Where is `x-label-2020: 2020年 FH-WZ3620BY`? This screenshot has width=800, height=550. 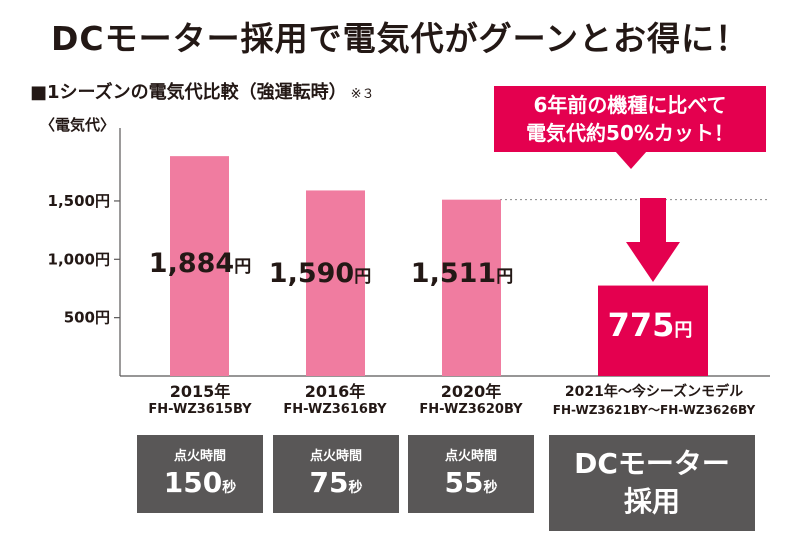 x-label-2020: 2020年 FH-WZ3620BY is located at coordinates (471, 401).